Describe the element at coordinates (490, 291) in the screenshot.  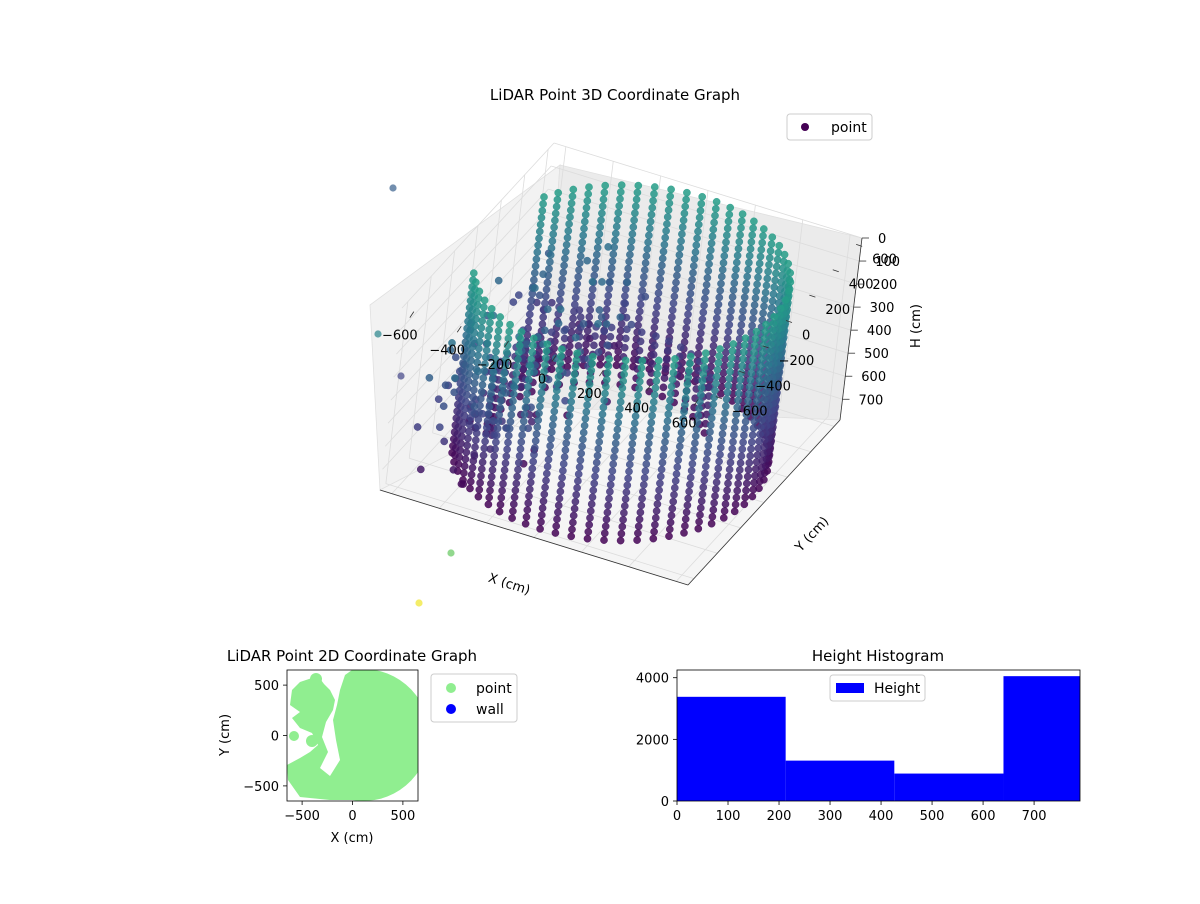
I see `grid-line-3d` at that location.